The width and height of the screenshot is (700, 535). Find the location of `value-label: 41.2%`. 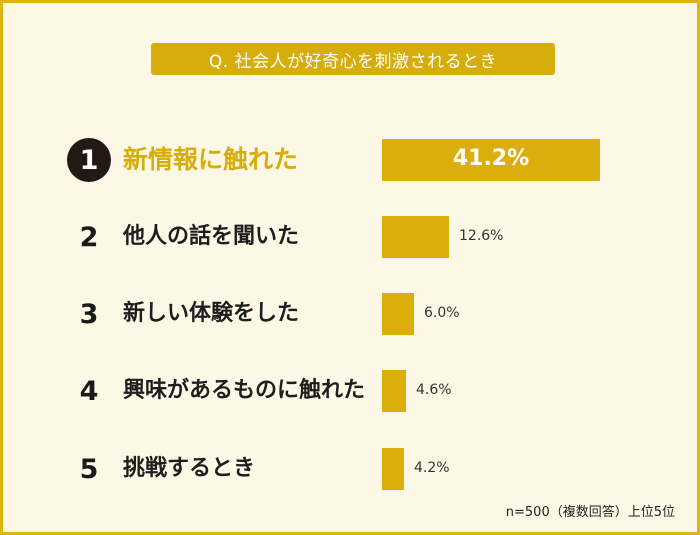

value-label: 41.2% is located at coordinates (491, 158).